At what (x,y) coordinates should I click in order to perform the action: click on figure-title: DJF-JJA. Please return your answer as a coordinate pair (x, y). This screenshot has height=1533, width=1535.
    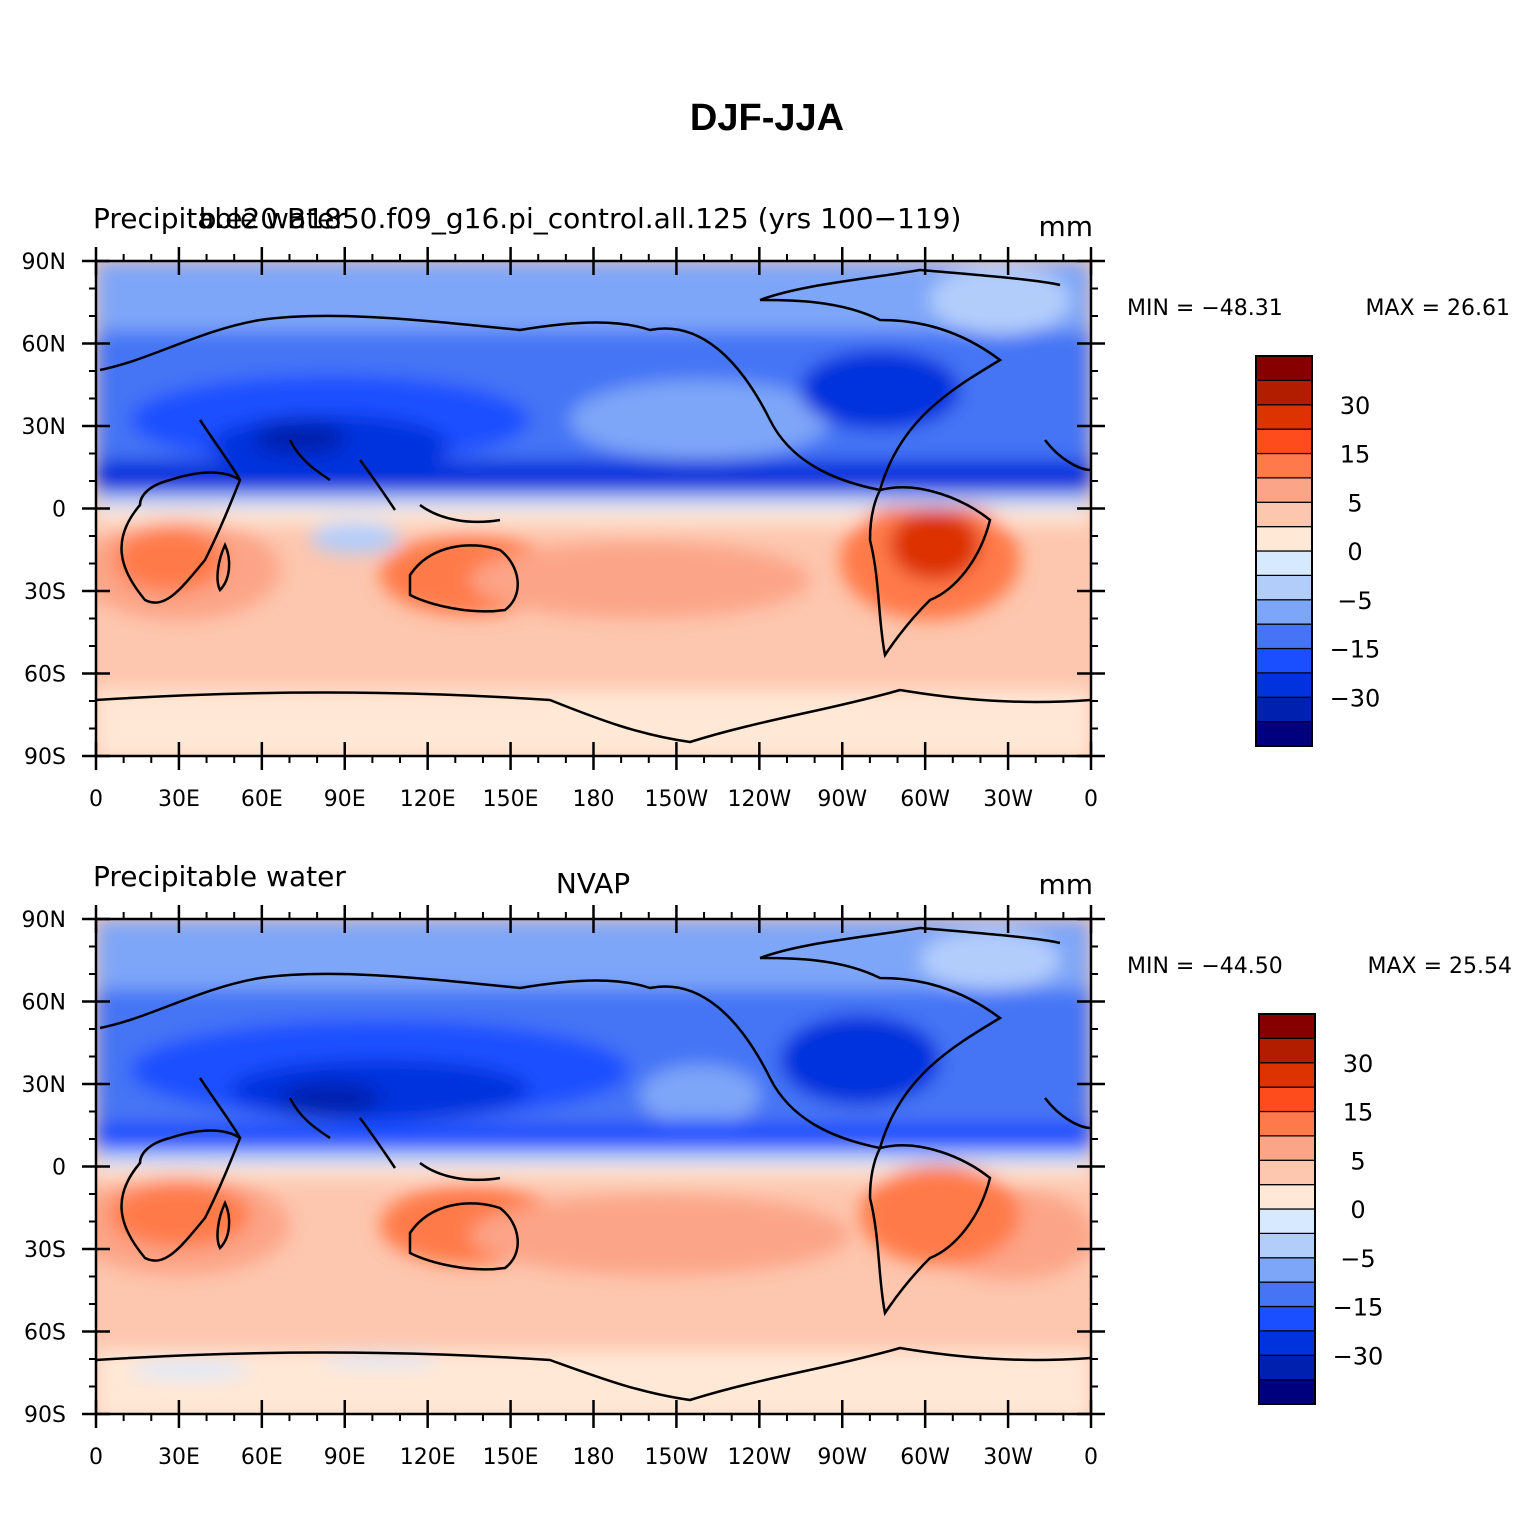
    Looking at the image, I should click on (767, 118).